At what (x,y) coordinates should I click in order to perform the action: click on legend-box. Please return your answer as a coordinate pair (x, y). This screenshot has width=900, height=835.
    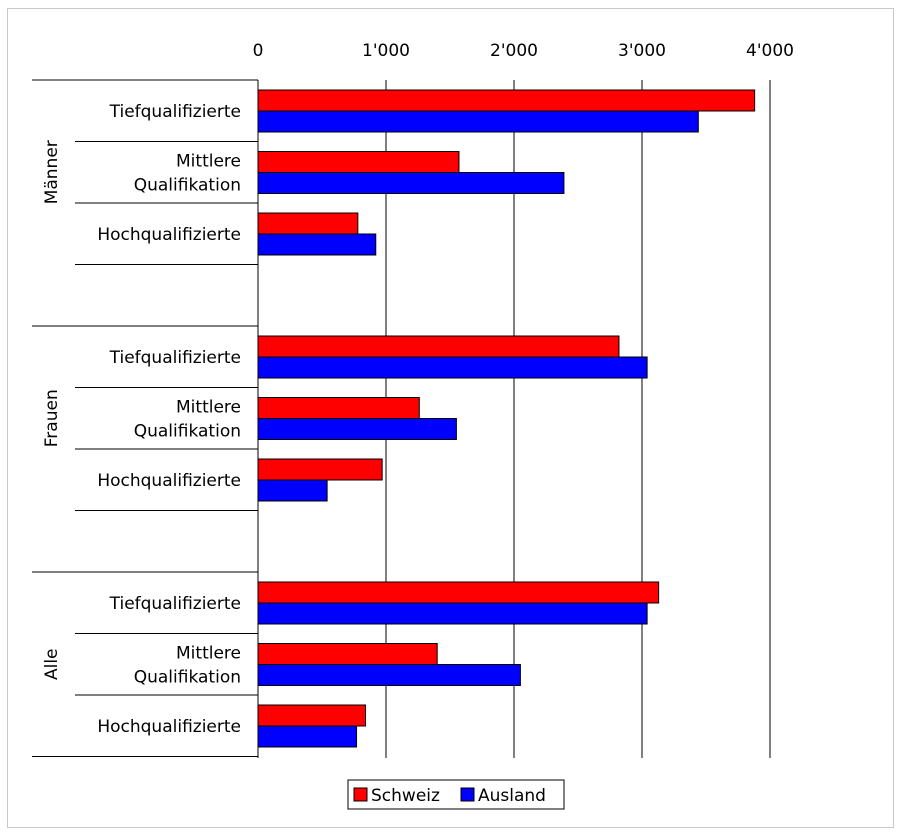
    Looking at the image, I should click on (456, 794).